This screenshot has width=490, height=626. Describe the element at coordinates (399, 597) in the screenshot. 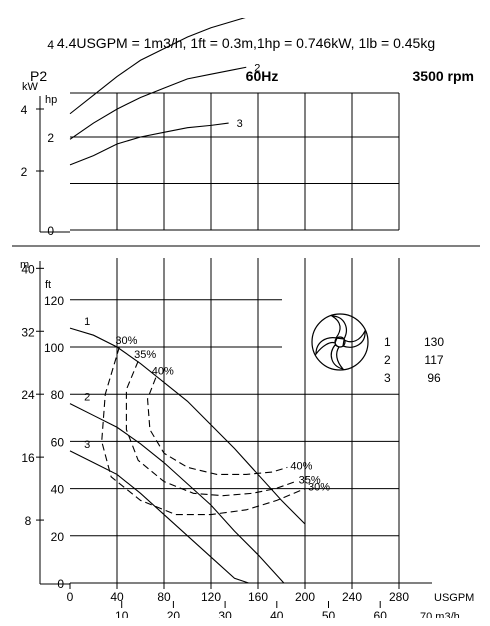

I see `usgpm-tick-label: 280` at that location.